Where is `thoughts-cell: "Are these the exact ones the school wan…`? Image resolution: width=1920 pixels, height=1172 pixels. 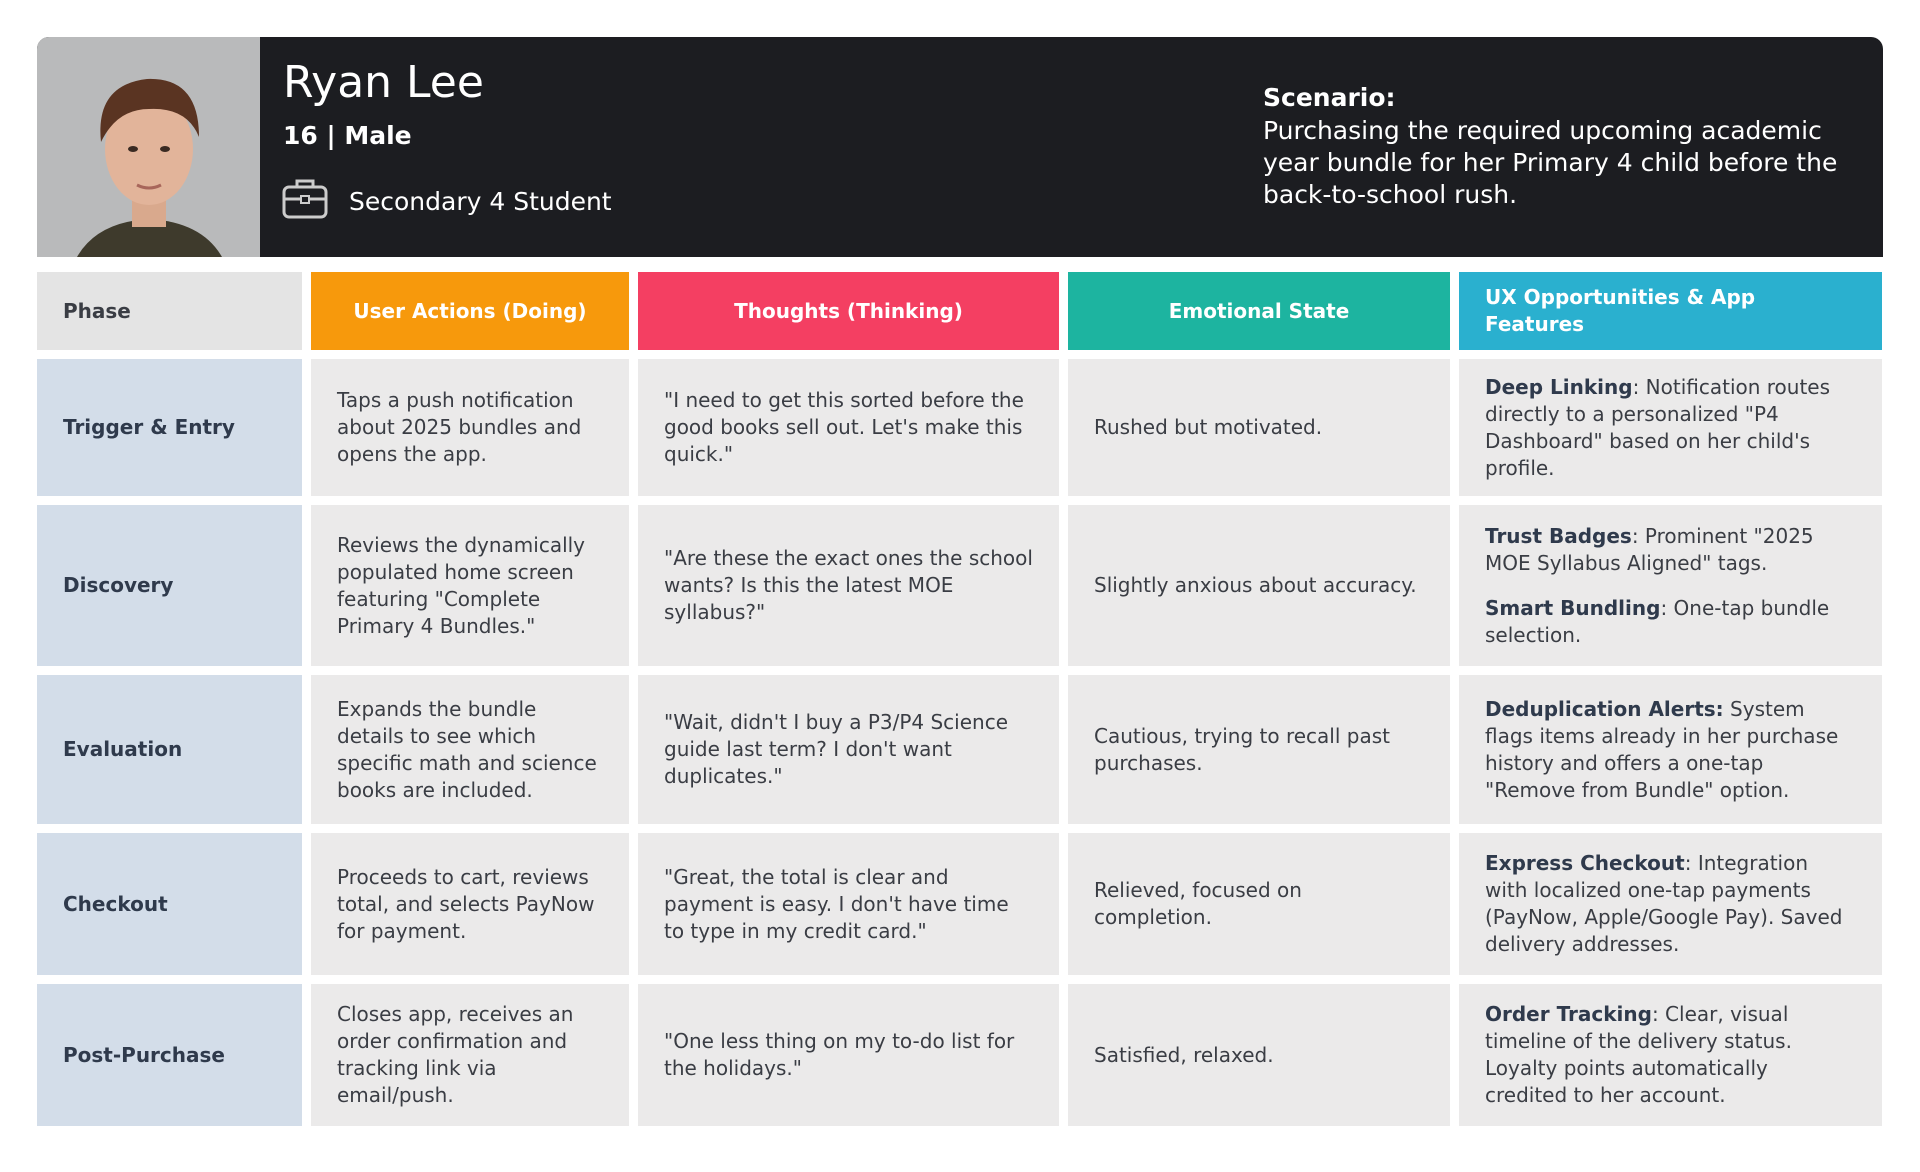 thoughts-cell: "Are these the exact ones the school wan… is located at coordinates (848, 585).